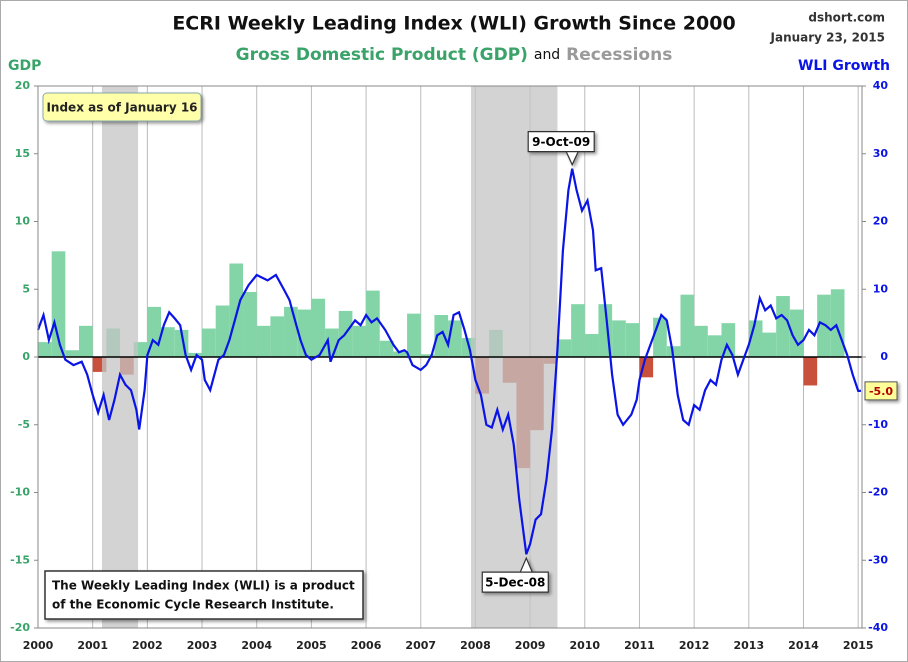  What do you see at coordinates (878, 559) in the screenshot?
I see `y2-tick-label: -30` at bounding box center [878, 559].